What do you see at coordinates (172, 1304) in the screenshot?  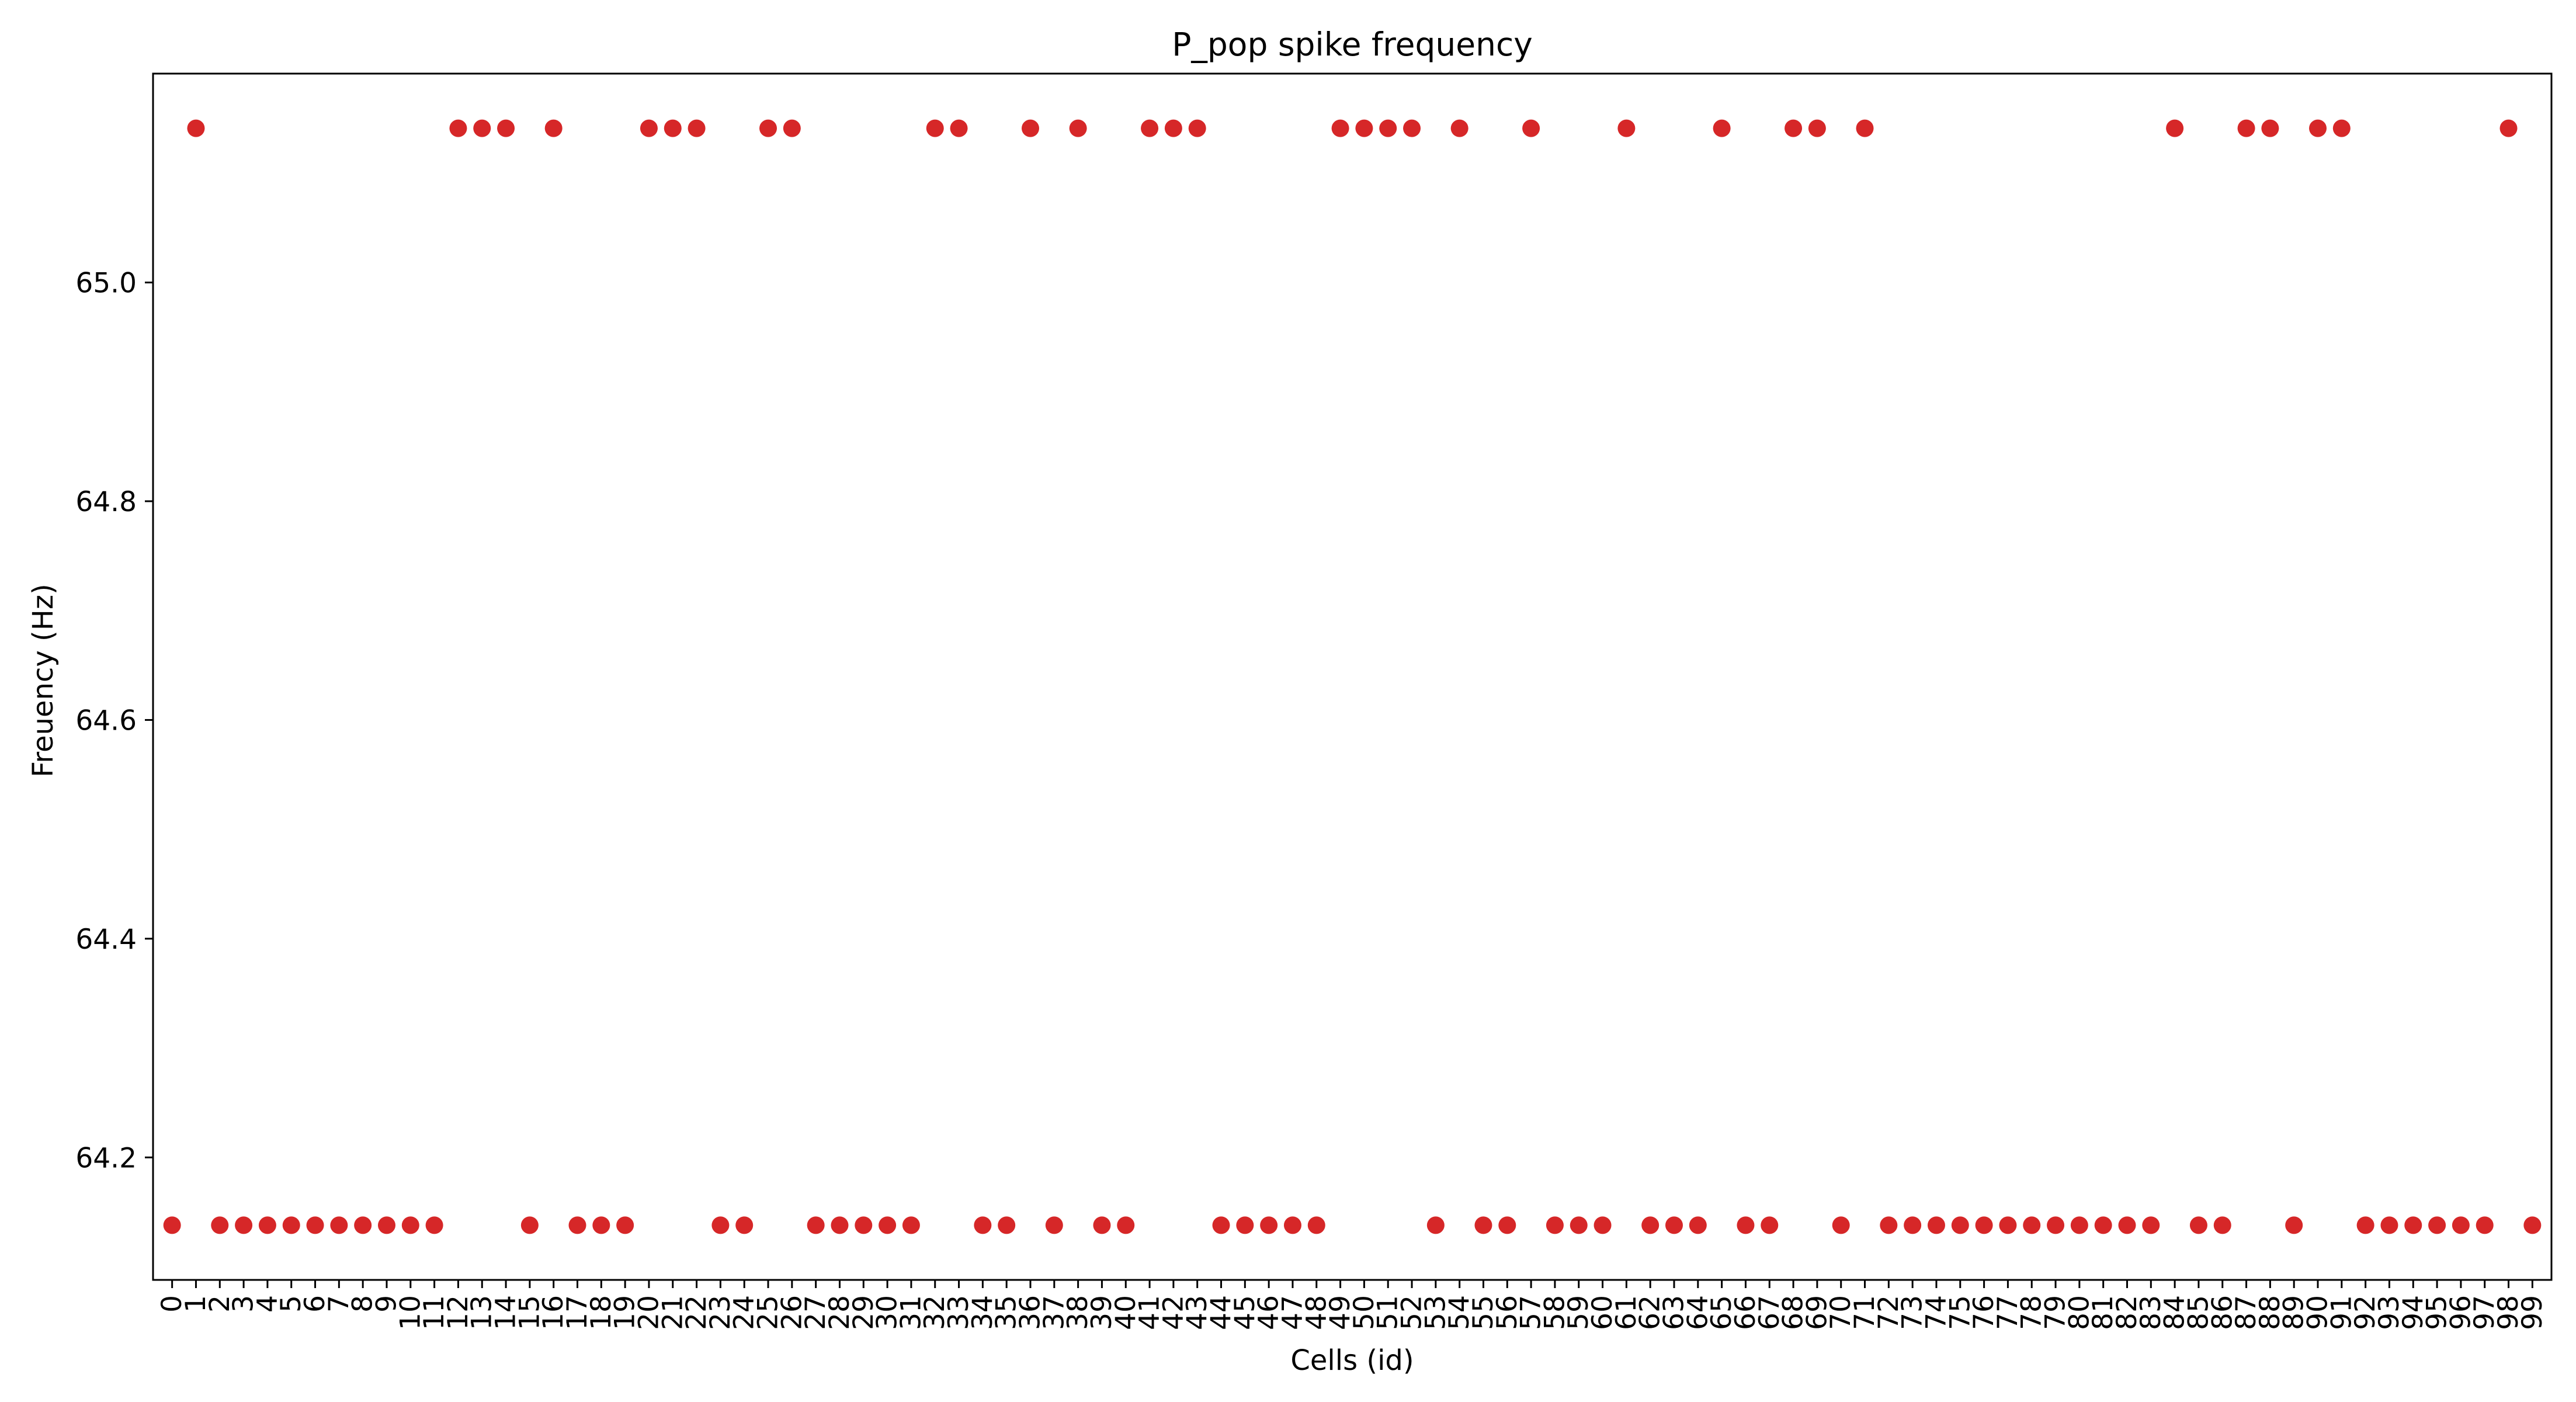 I see `x-tick-label: 0` at bounding box center [172, 1304].